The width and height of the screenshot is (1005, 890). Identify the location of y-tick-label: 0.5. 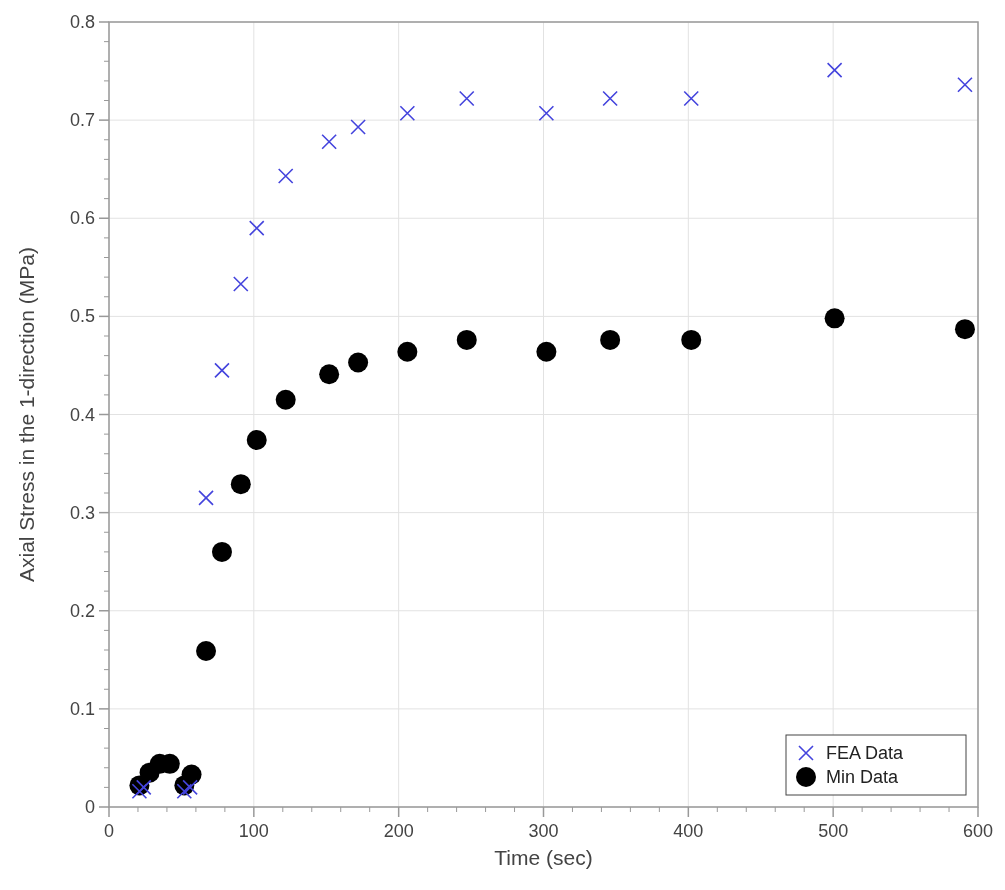
(82, 316).